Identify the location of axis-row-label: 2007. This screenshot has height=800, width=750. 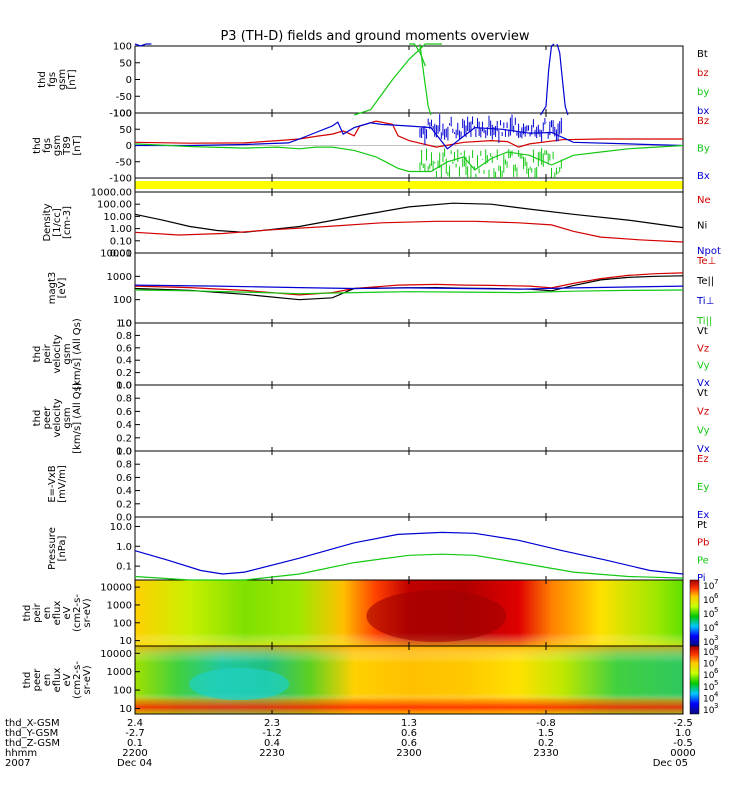
(17, 763).